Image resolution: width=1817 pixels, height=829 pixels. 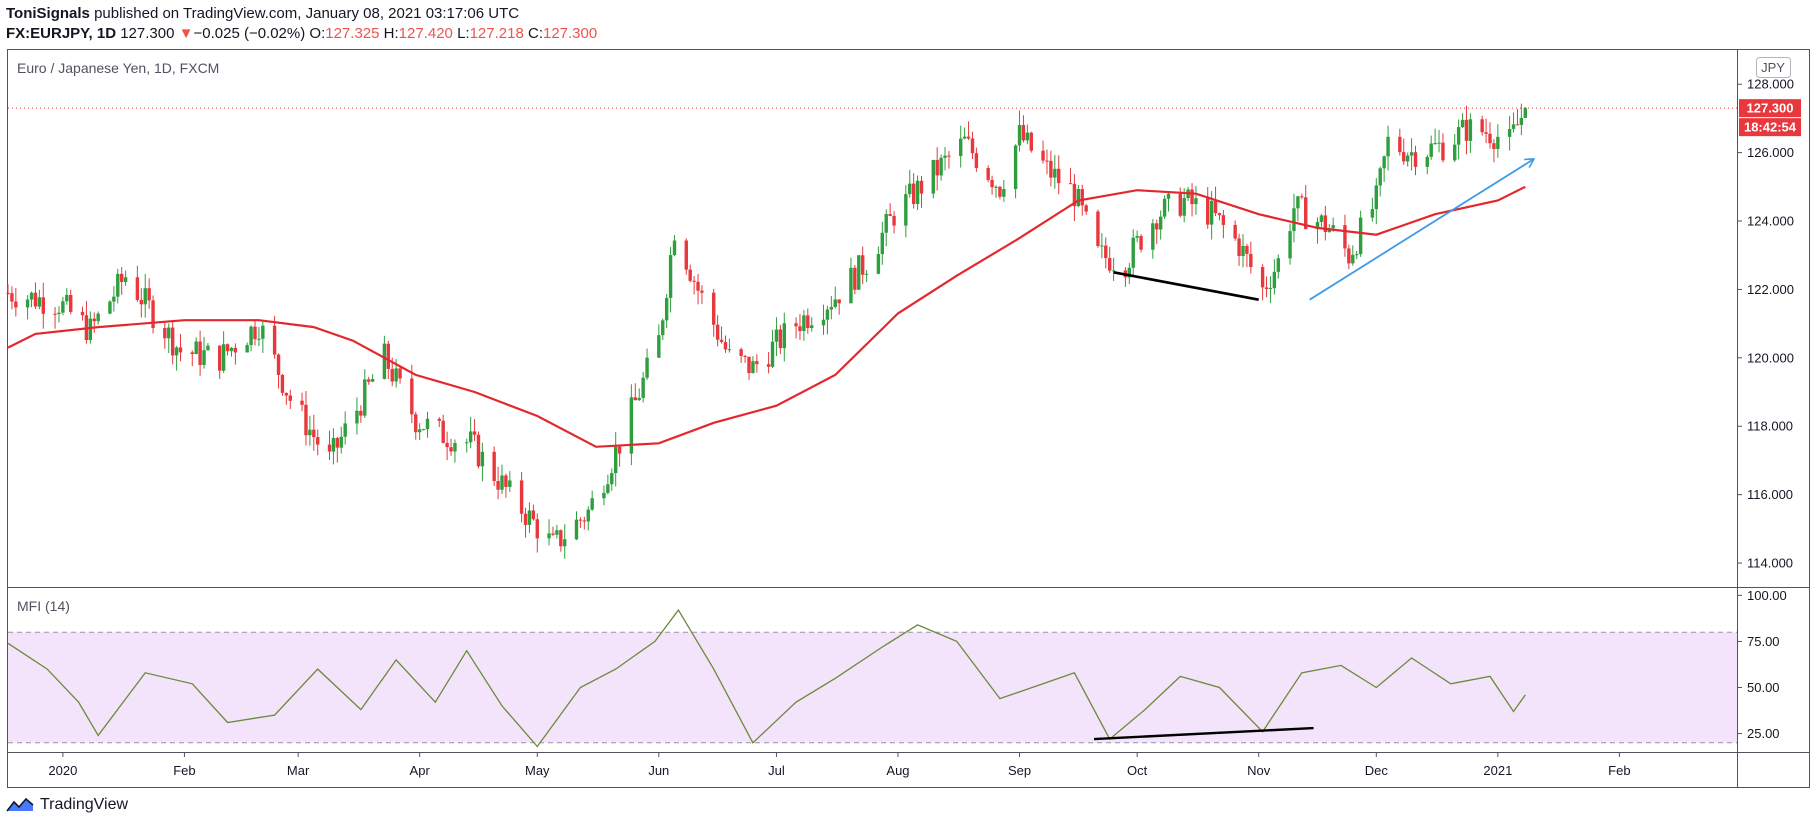 I want to click on time-axis-label: May, so click(x=537, y=770).